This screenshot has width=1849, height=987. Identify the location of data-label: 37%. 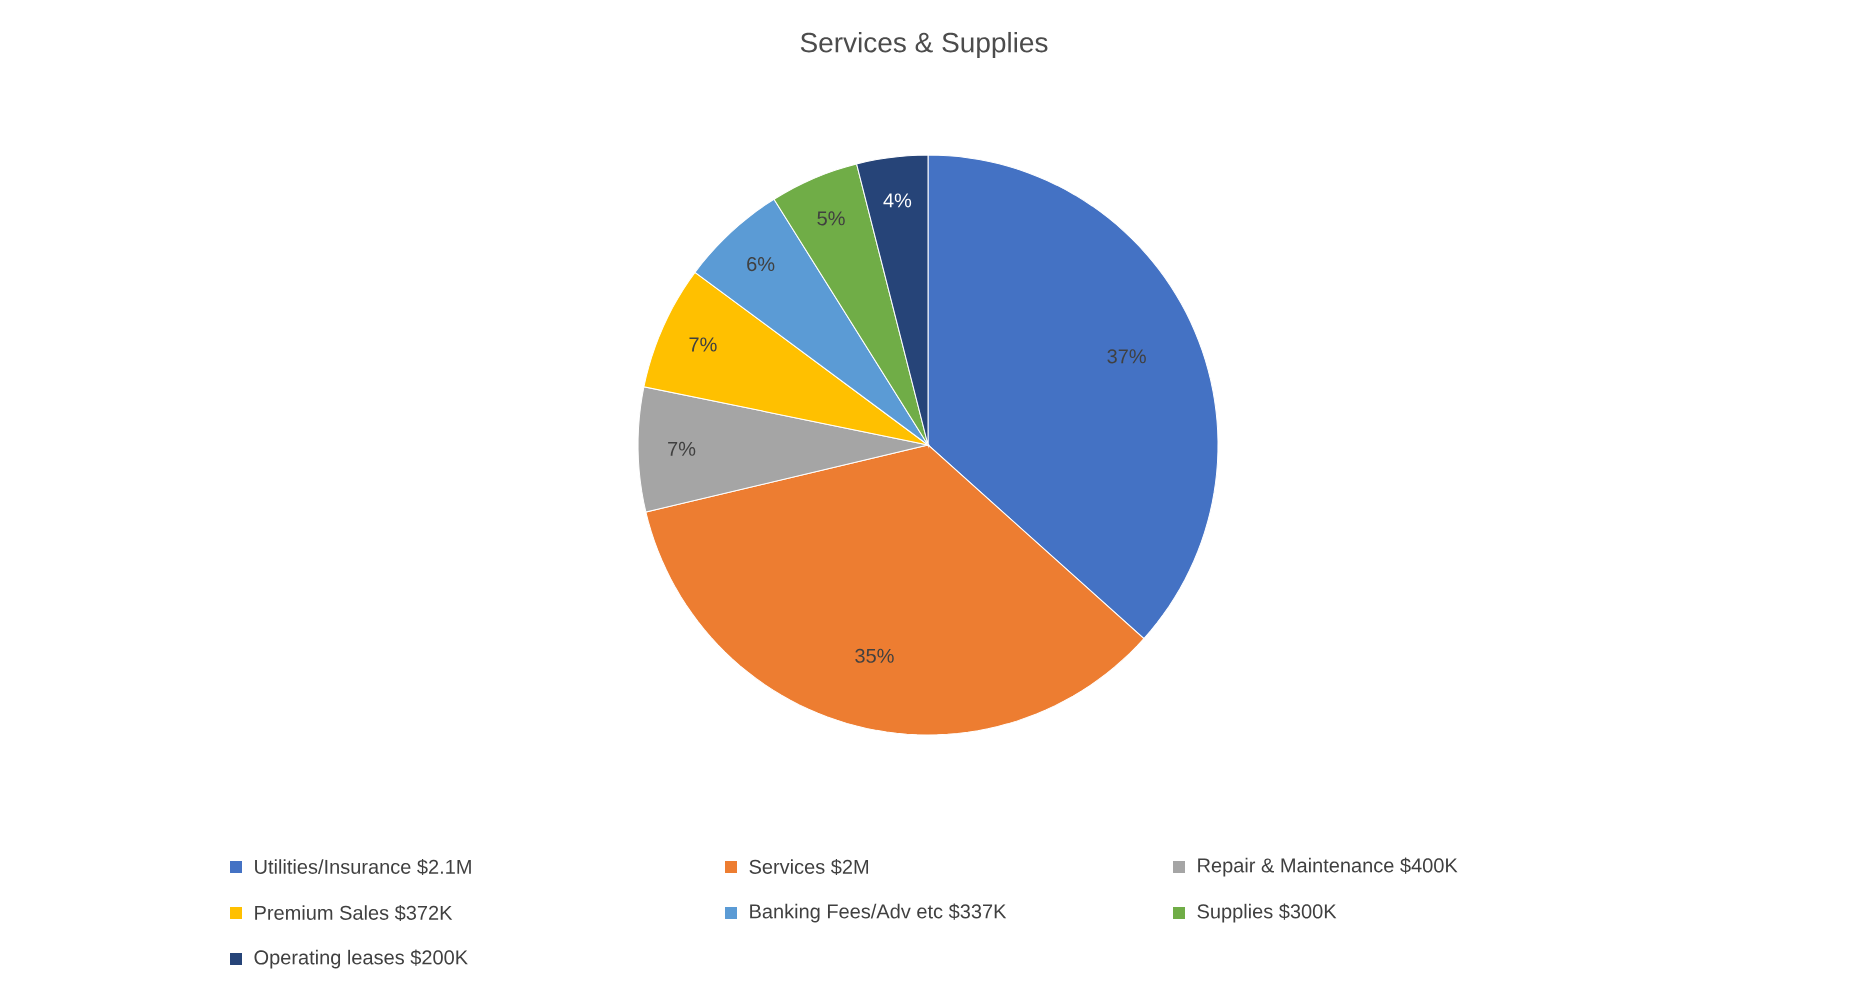
(1126, 356).